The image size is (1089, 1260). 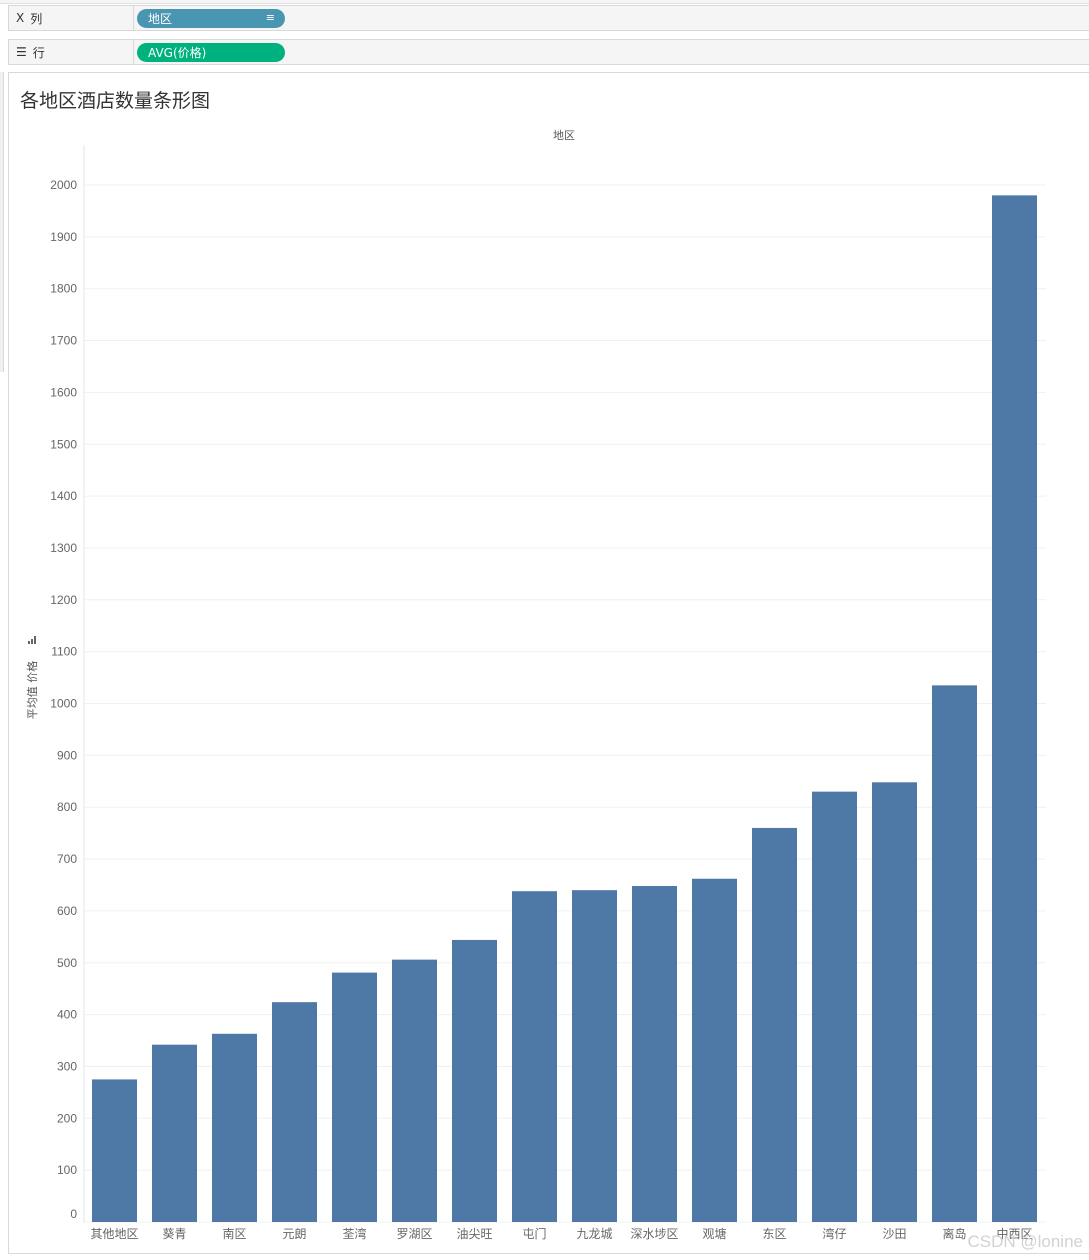 What do you see at coordinates (174, 1234) in the screenshot?
I see `x-tick-label: 葵青` at bounding box center [174, 1234].